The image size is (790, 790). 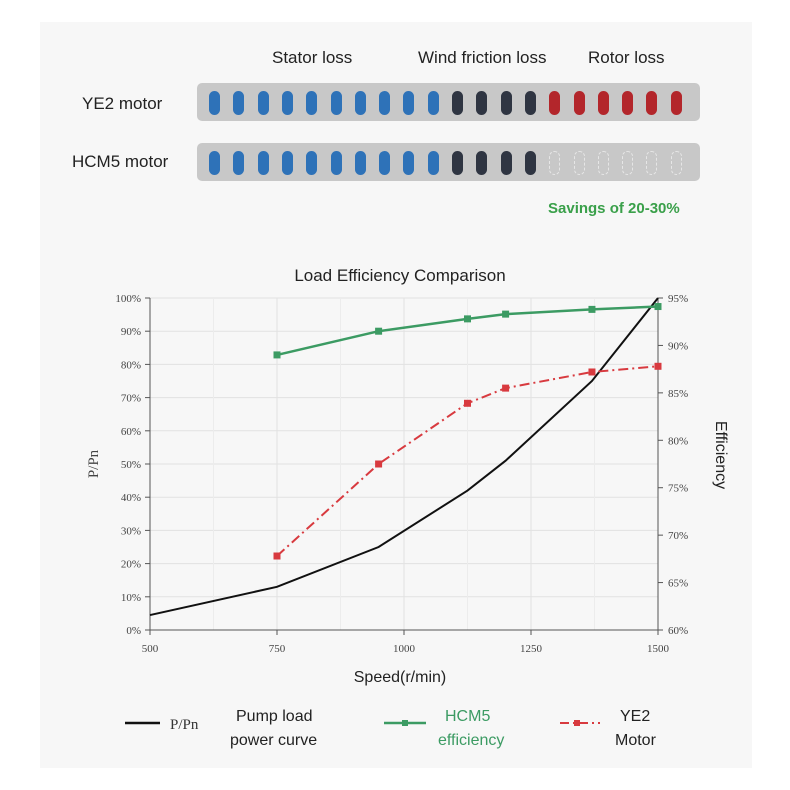 What do you see at coordinates (131, 399) in the screenshot?
I see `left-tick-label: 70%` at bounding box center [131, 399].